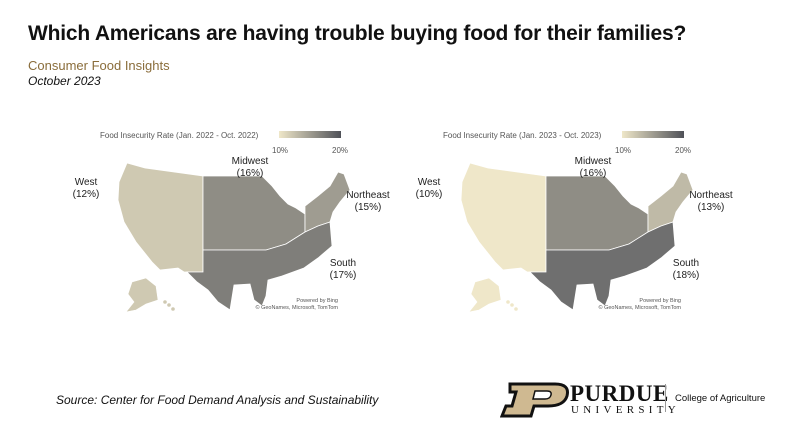 Image resolution: width=800 pixels, height=445 pixels. Describe the element at coordinates (429, 194) in the screenshot. I see `region-value-west: (10%)` at that location.